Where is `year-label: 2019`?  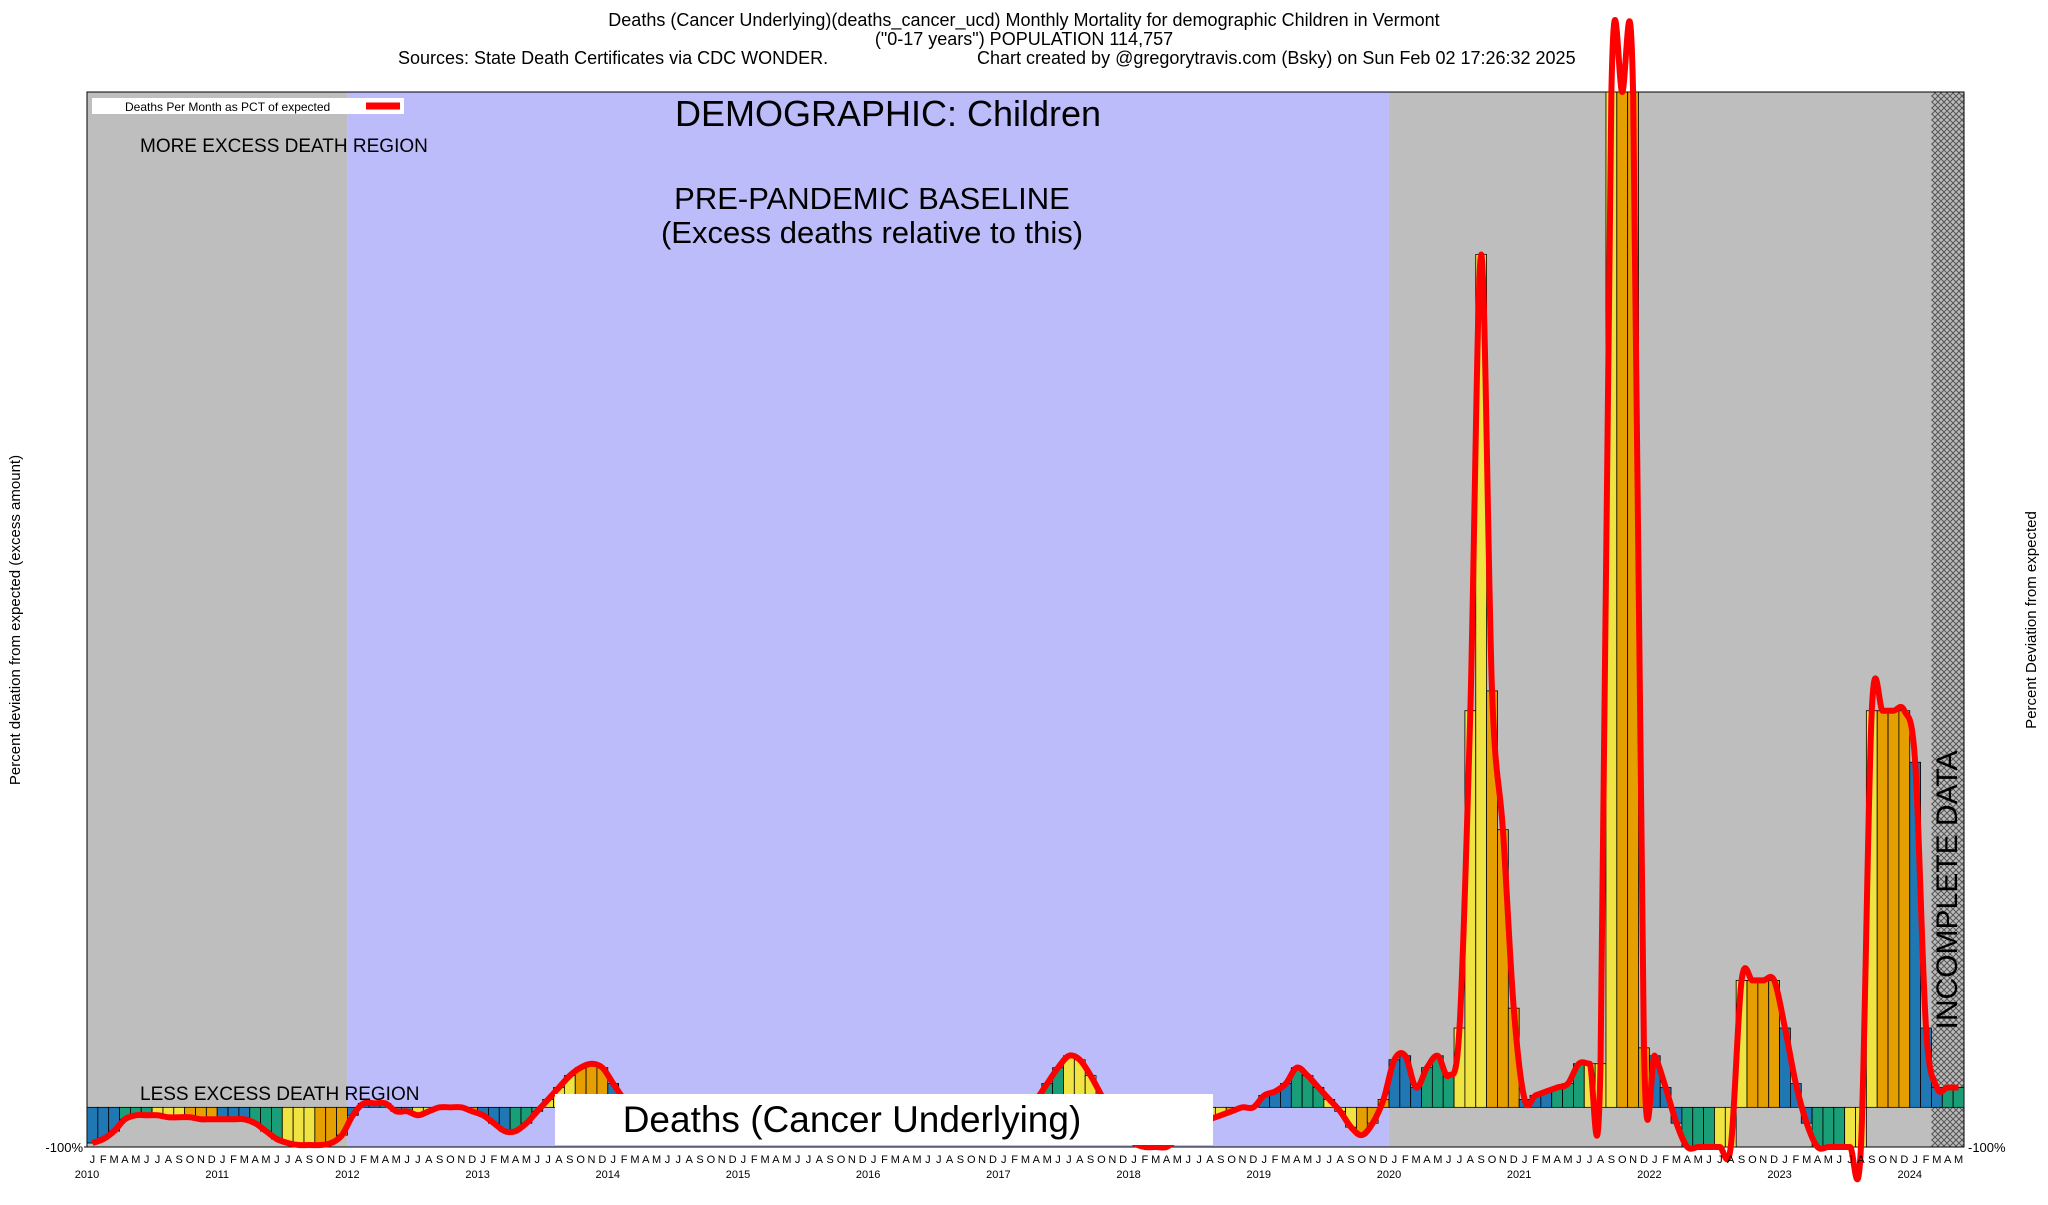 year-label: 2019 is located at coordinates (1259, 1175).